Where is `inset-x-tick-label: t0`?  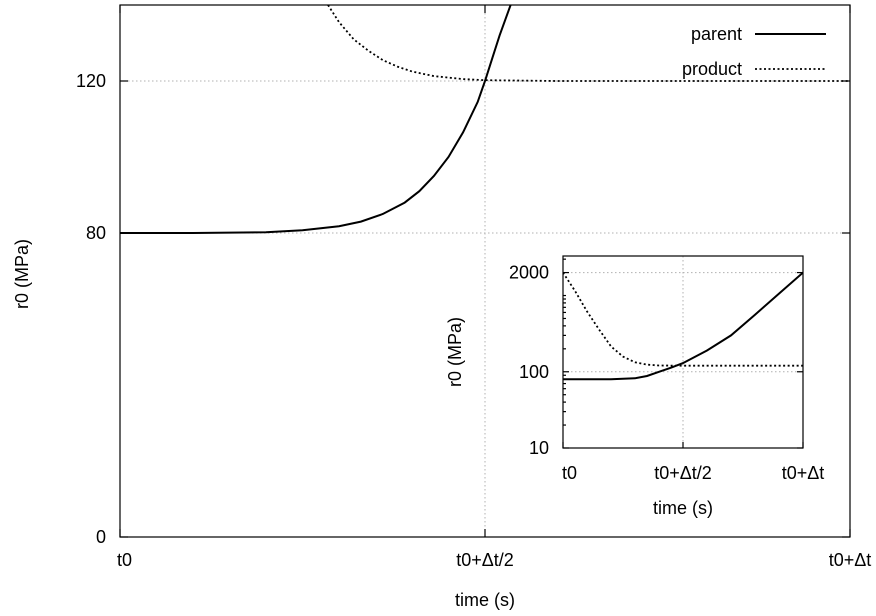
inset-x-tick-label: t0 is located at coordinates (569, 473).